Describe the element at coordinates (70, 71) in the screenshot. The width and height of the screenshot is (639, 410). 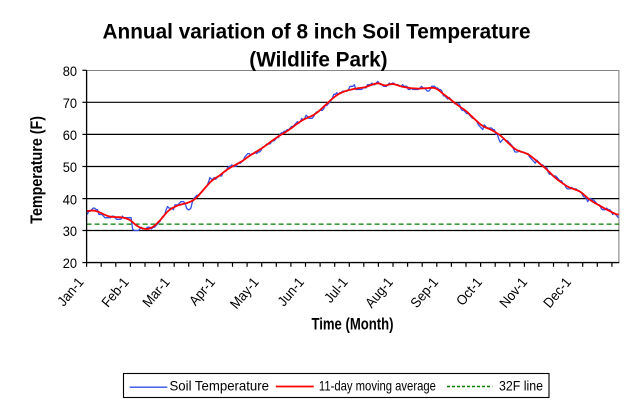
I see `svg-text: 80` at that location.